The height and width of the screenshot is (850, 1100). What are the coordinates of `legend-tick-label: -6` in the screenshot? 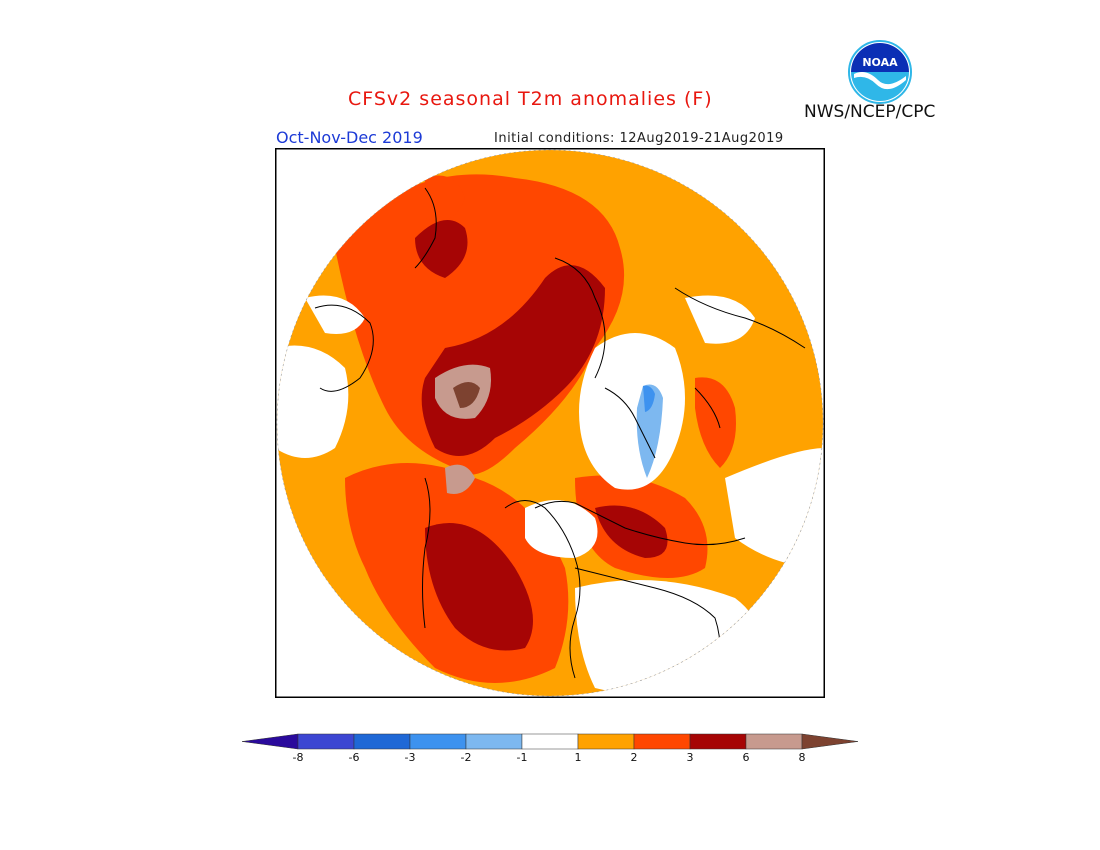 It's located at (354, 757).